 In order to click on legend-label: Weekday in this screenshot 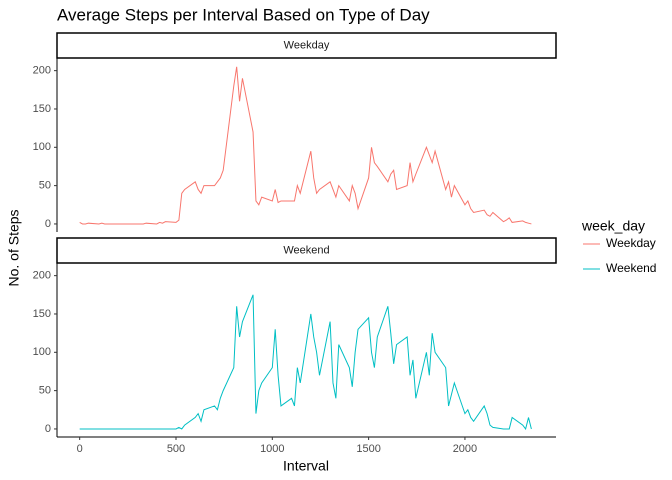, I will do `click(631, 243)`.